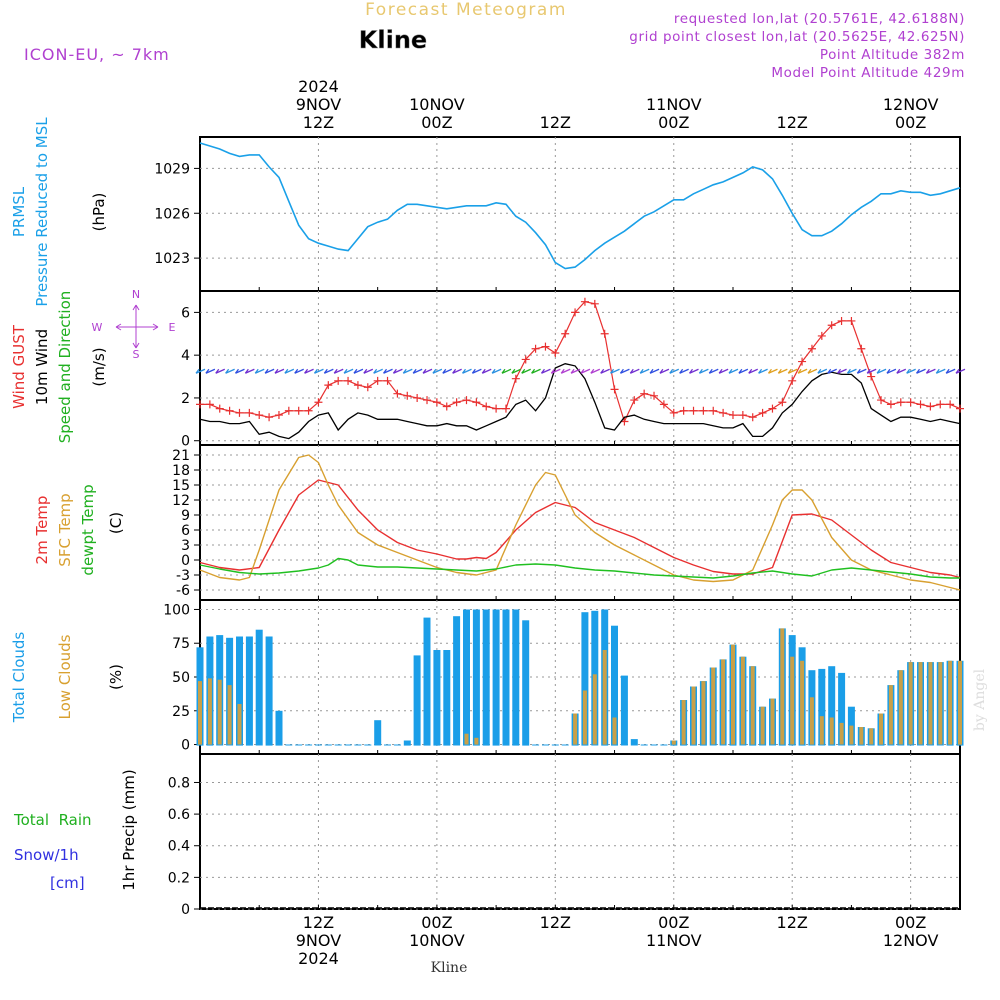  Describe the element at coordinates (179, 878) in the screenshot. I see `y-tick-label: 0.2` at that location.